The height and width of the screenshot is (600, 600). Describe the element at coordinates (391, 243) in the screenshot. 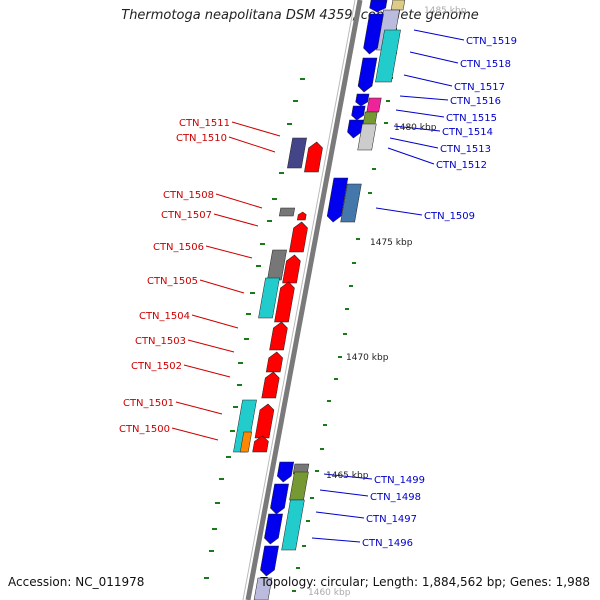

I see `kbp-label: 1475 kbp` at that location.